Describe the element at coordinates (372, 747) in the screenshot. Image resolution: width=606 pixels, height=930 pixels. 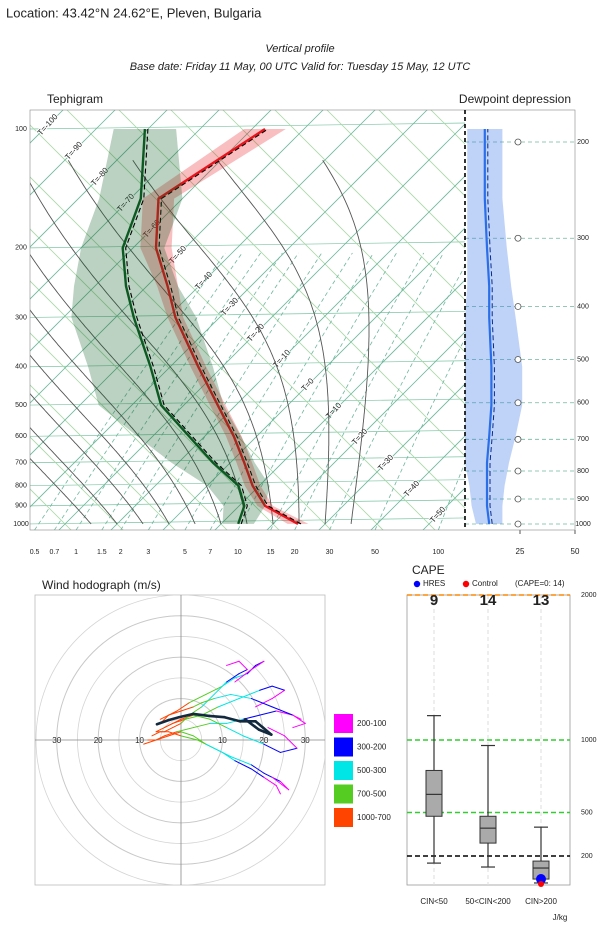
I see `legend-label: 300-200` at that location.